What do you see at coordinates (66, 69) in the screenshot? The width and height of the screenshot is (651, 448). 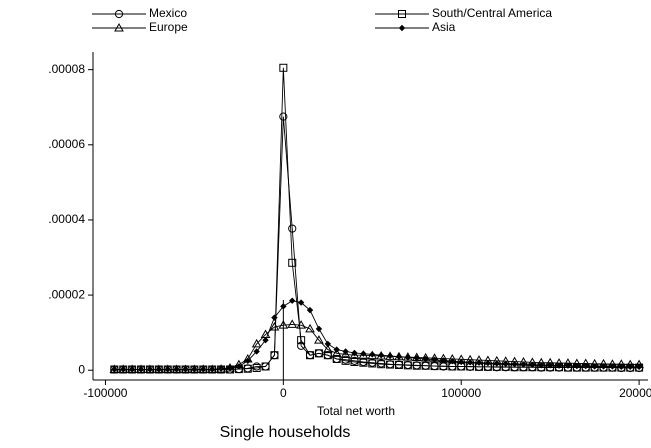 I see `y-tick-label: .00008` at bounding box center [66, 69].